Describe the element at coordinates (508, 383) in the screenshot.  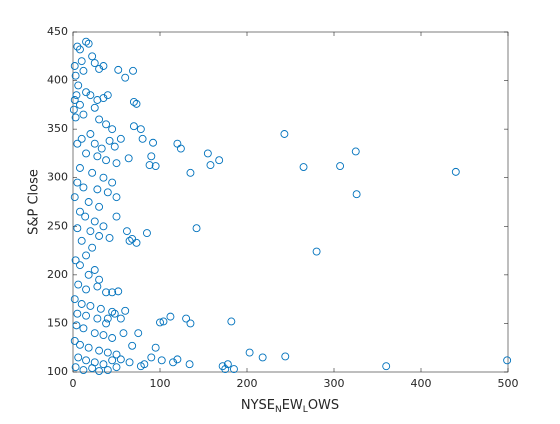
I see `x-tick-label: 500` at that location.